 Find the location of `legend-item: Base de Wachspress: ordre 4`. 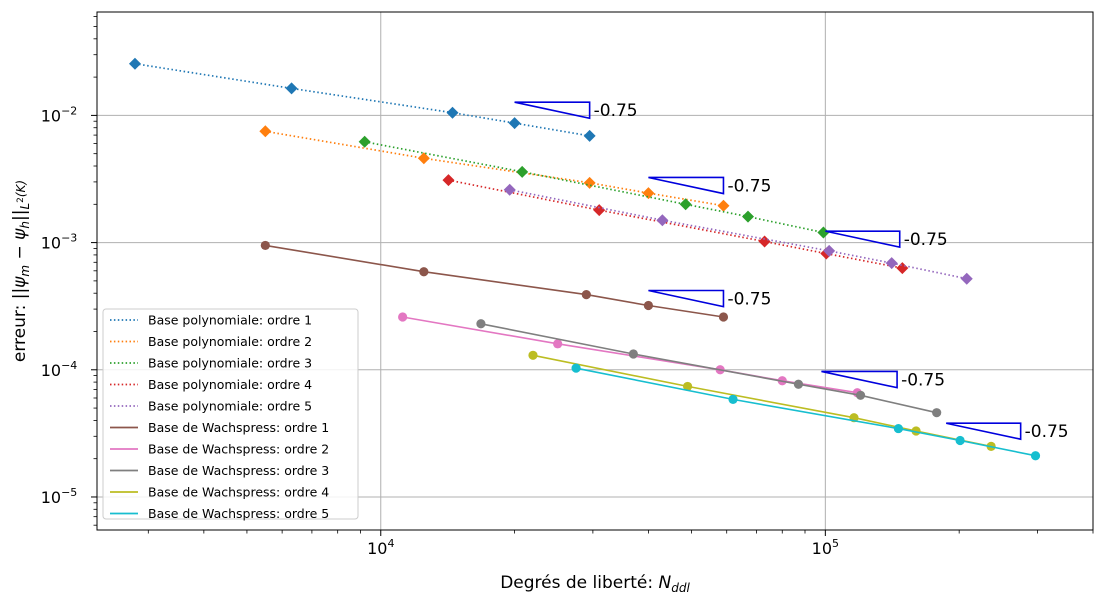

legend-item: Base de Wachspress: ordre 4 is located at coordinates (219, 492).